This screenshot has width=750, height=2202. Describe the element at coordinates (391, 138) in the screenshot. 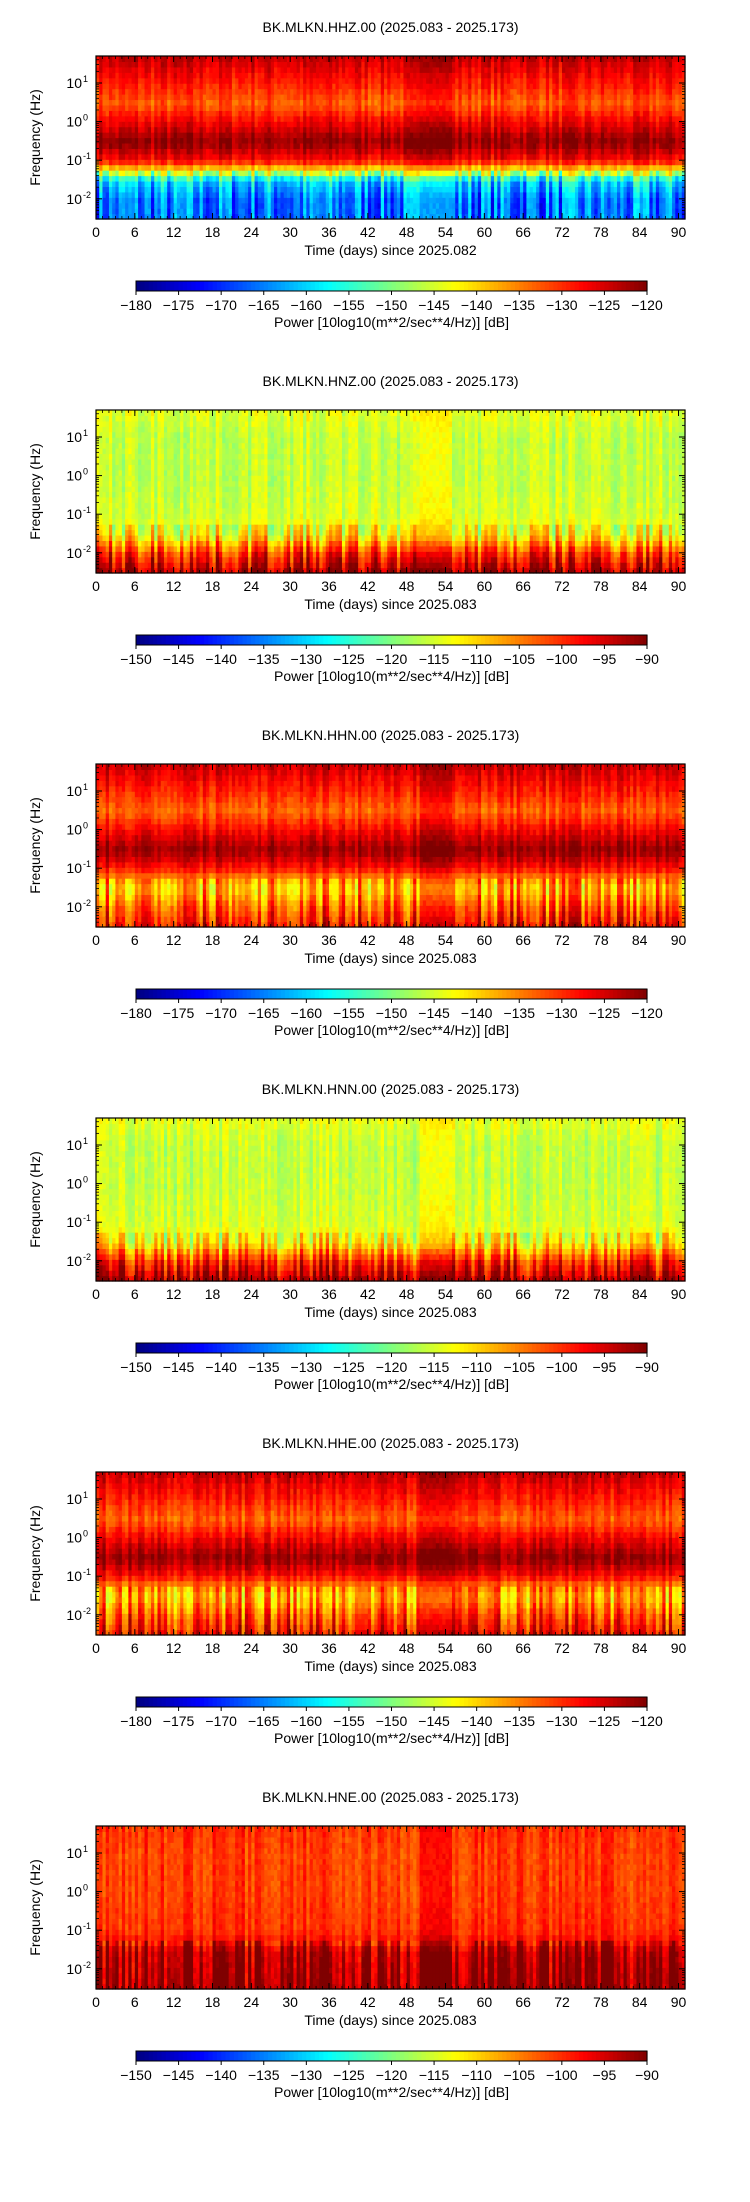

I see `heatmap-cells` at that location.